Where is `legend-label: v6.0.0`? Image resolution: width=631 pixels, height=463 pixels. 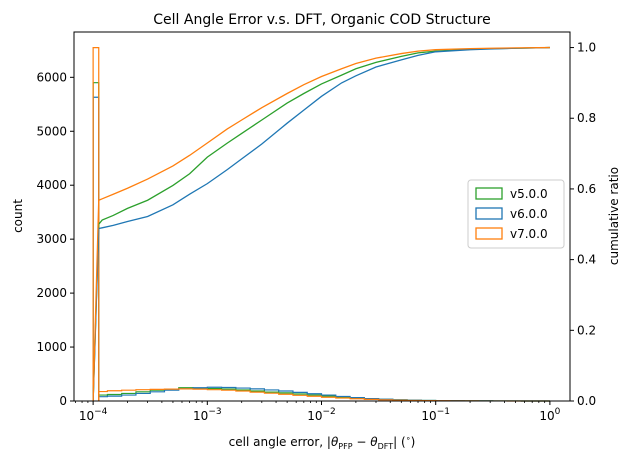 legend-label: v6.0.0 is located at coordinates (529, 214).